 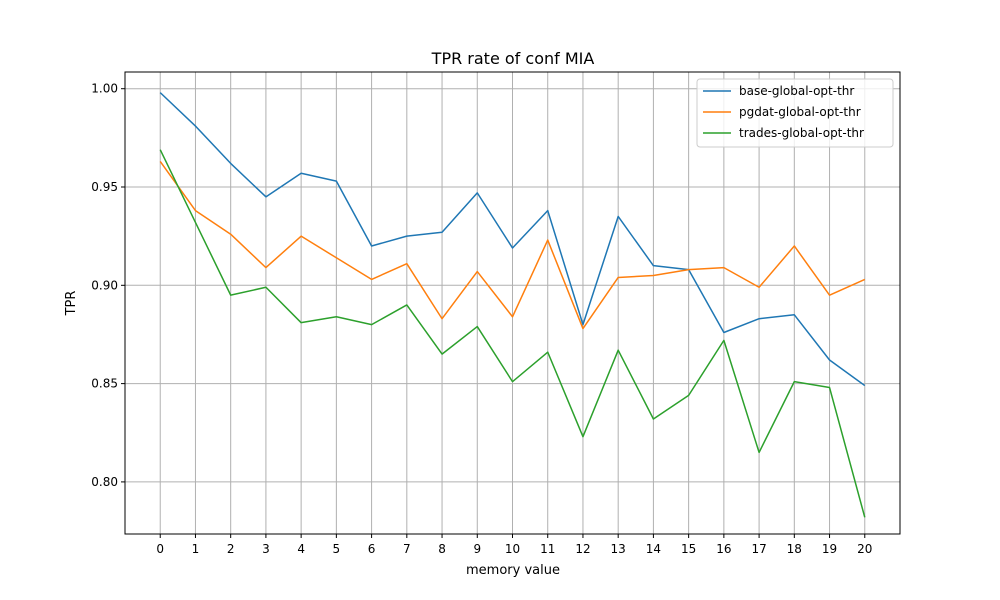 I want to click on x-tick-label: 15, so click(x=688, y=549).